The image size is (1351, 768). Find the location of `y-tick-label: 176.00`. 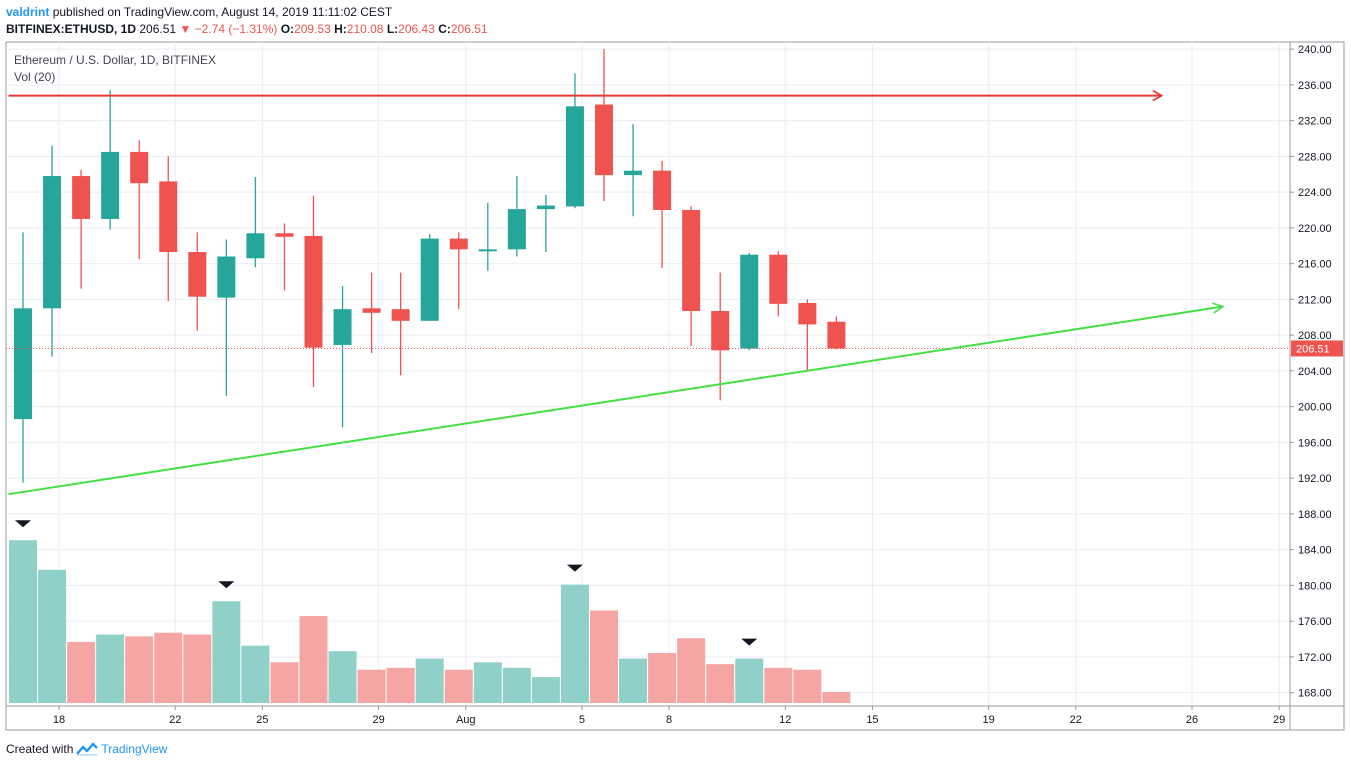

y-tick-label: 176.00 is located at coordinates (1315, 622).